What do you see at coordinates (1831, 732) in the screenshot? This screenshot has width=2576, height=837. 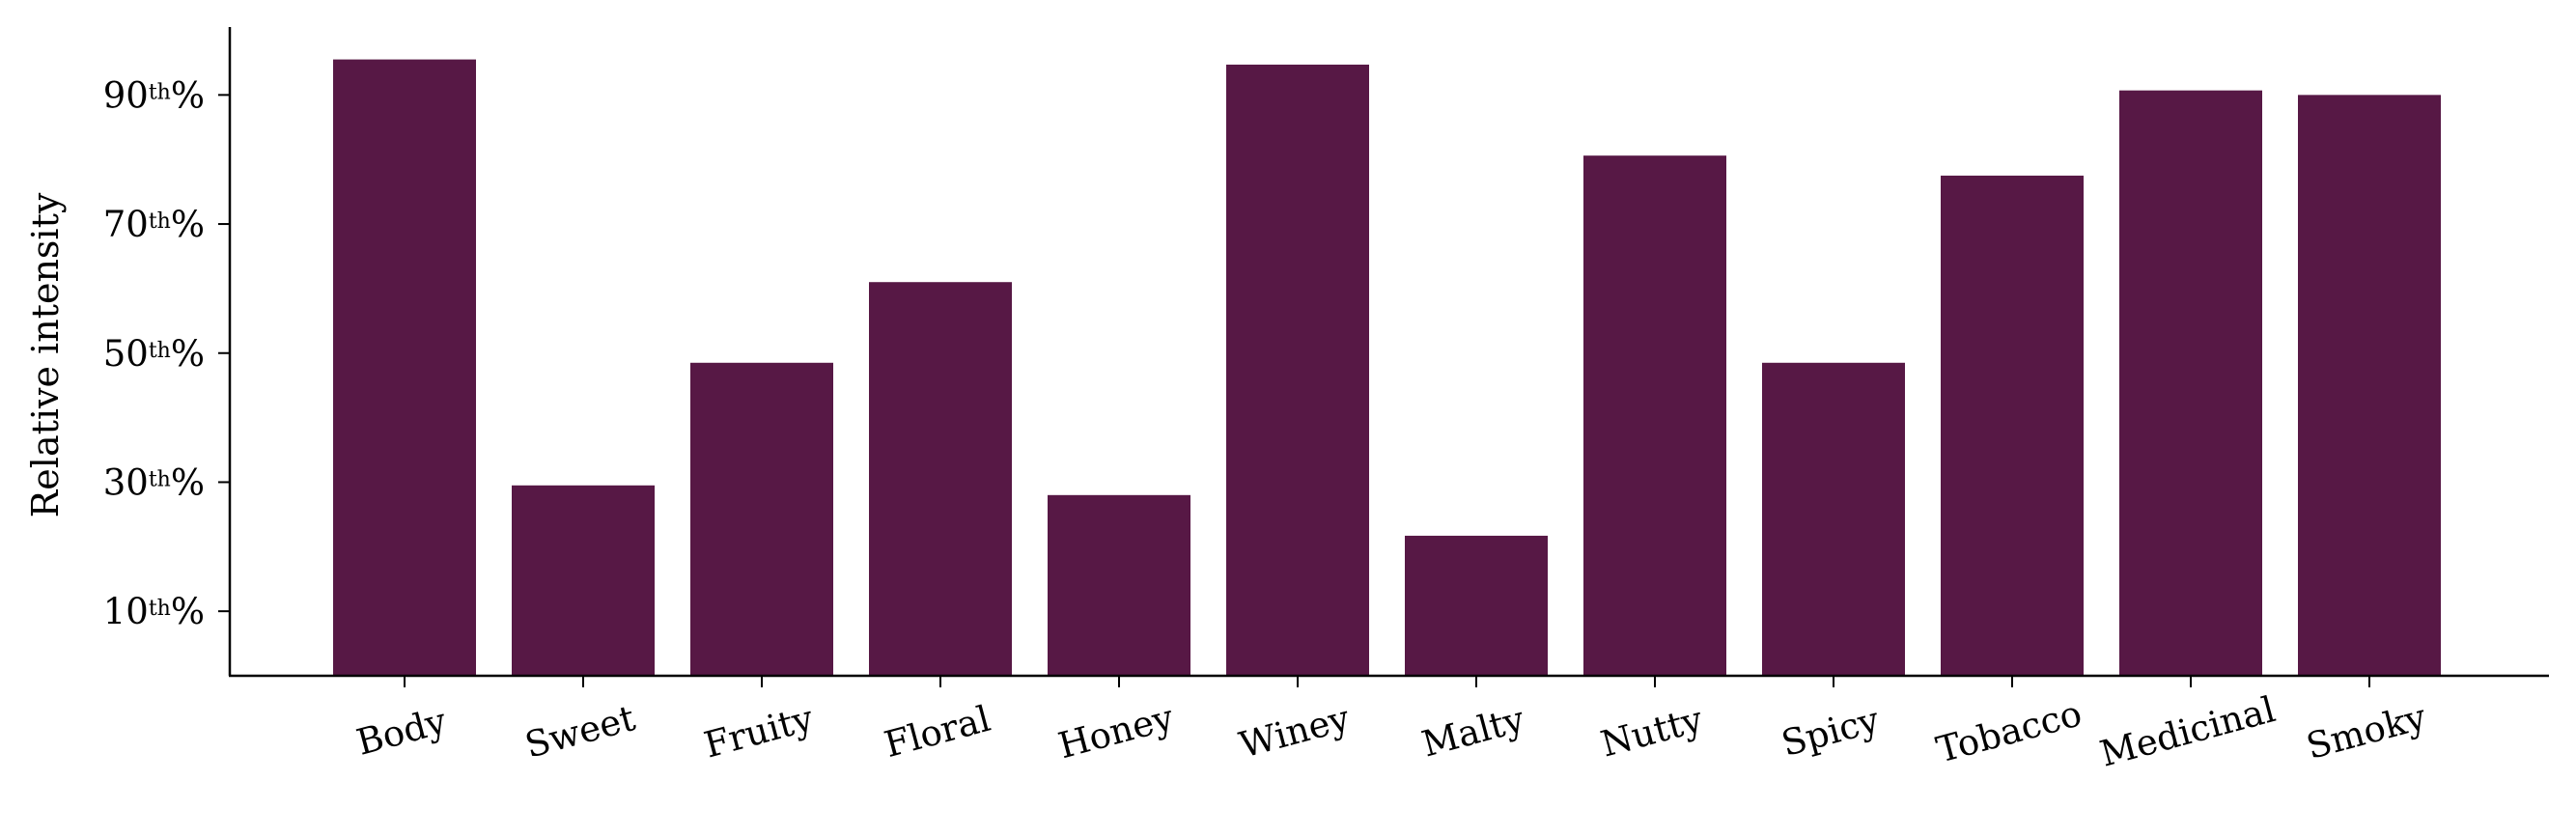 I see `x-tick-label: Spicy` at bounding box center [1831, 732].